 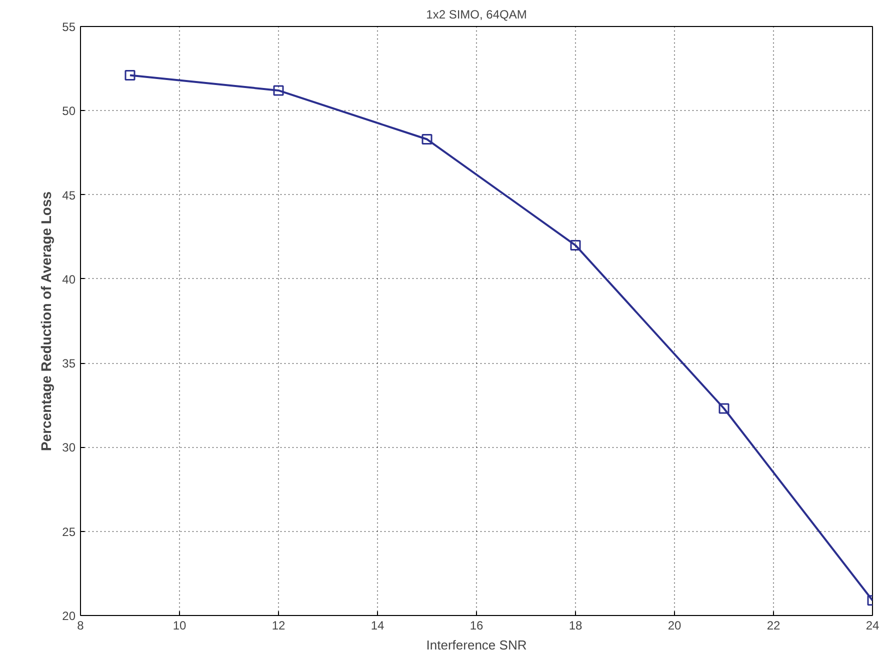 I want to click on y-tick-label: 25, so click(x=69, y=531).